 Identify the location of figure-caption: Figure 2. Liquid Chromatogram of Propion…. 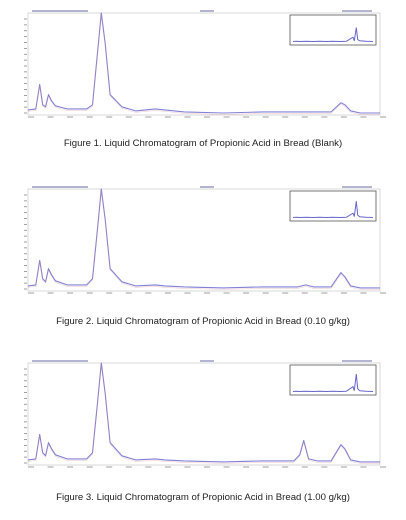
(203, 321).